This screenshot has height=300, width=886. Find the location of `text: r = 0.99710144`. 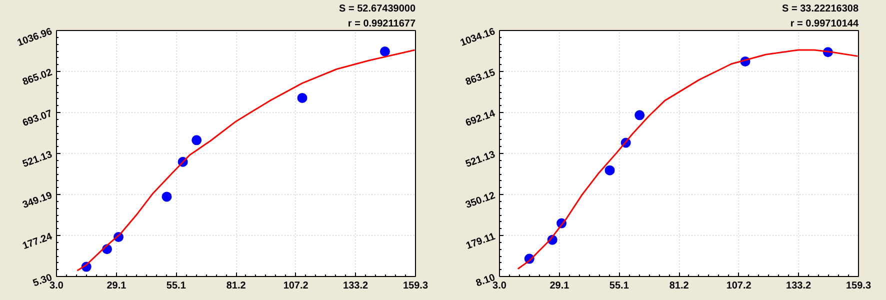

text: r = 0.99710144 is located at coordinates (824, 24).